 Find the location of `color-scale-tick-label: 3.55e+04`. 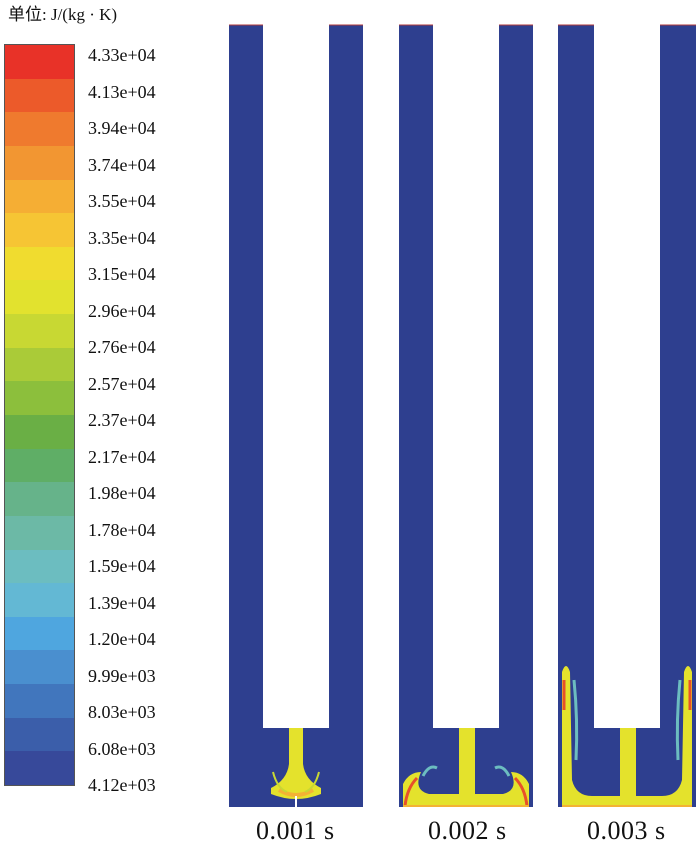

color-scale-tick-label: 3.55e+04 is located at coordinates (122, 201).